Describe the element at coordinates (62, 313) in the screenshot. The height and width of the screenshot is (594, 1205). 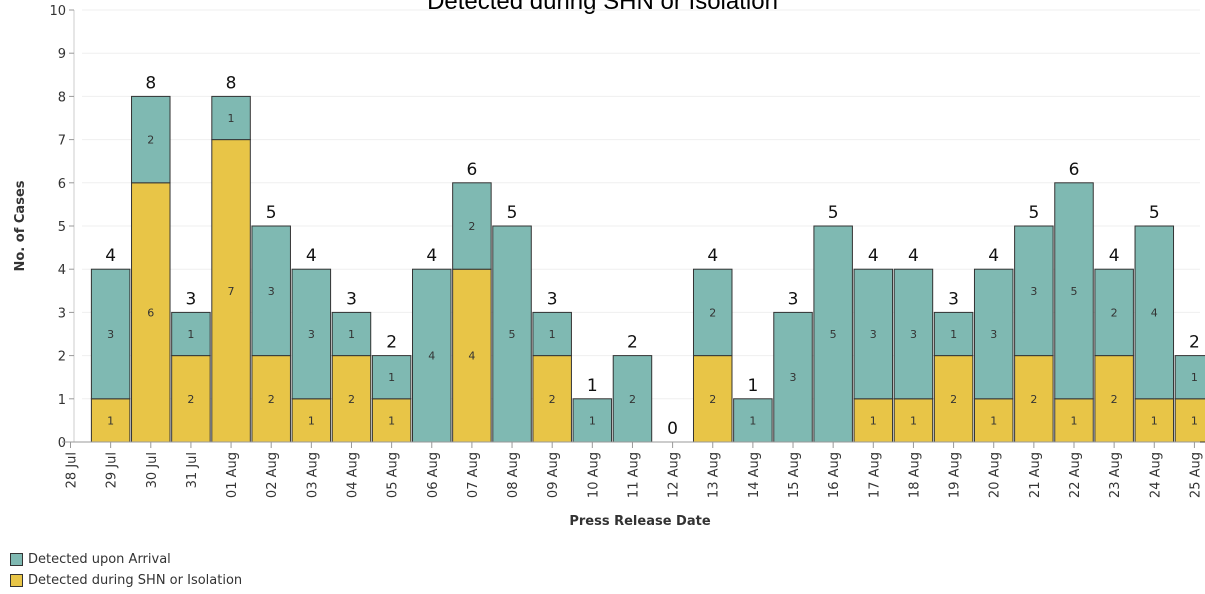
I see `y-tick-label: 3` at that location.